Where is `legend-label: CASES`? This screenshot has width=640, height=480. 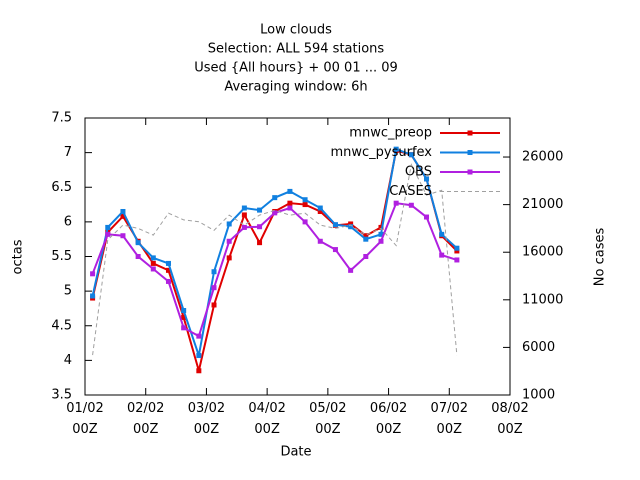
legend-label: CASES is located at coordinates (410, 191).